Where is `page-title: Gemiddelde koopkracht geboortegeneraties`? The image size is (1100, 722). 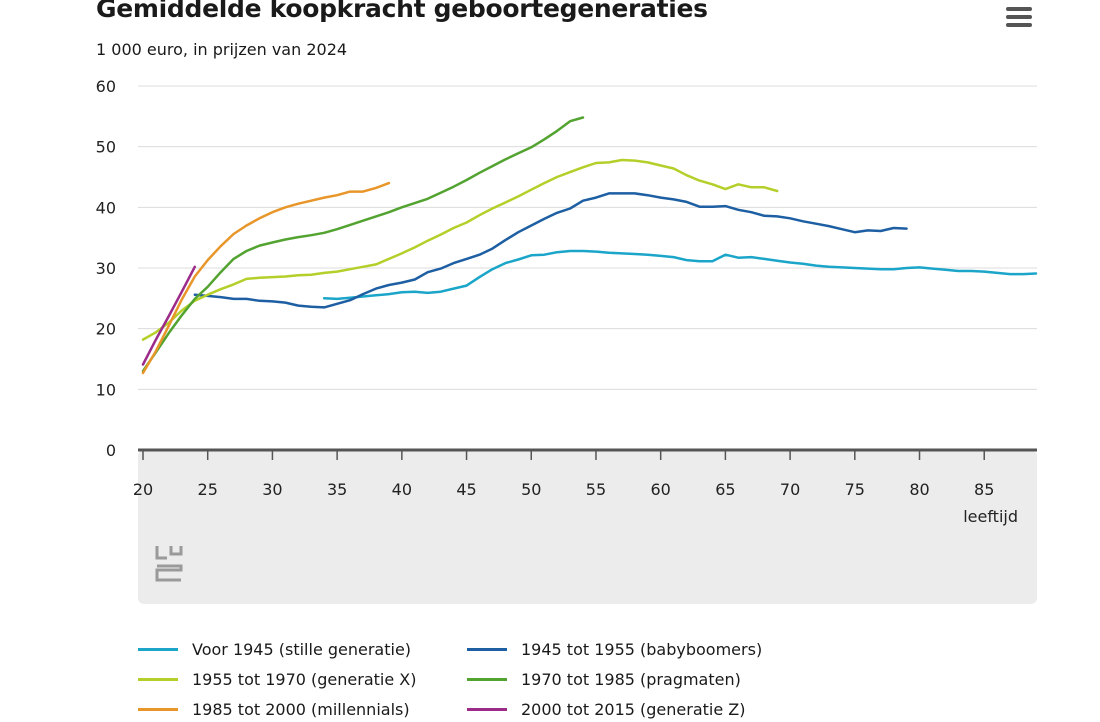 page-title: Gemiddelde koopkracht geboortegeneraties is located at coordinates (402, 11).